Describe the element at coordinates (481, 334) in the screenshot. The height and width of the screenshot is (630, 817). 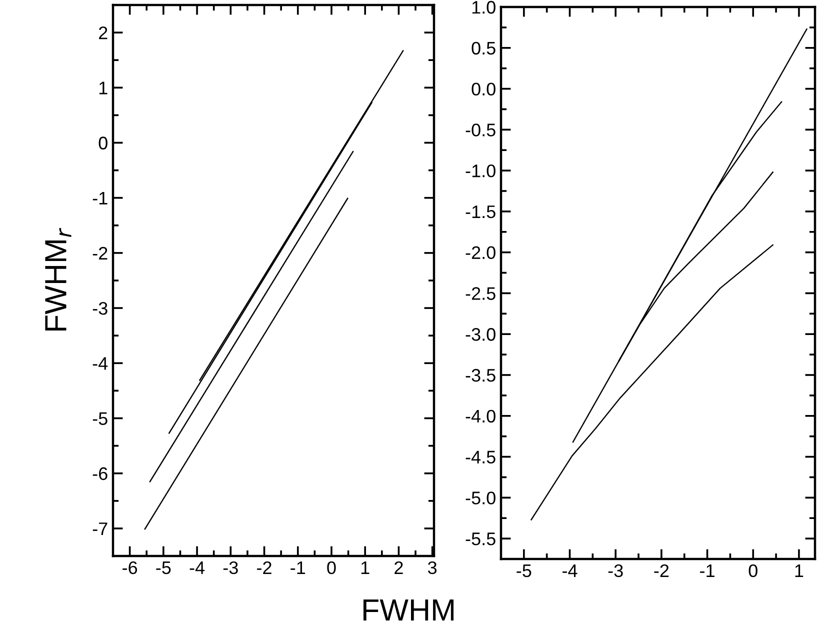
I see `y-tick-label: -3.0` at that location.